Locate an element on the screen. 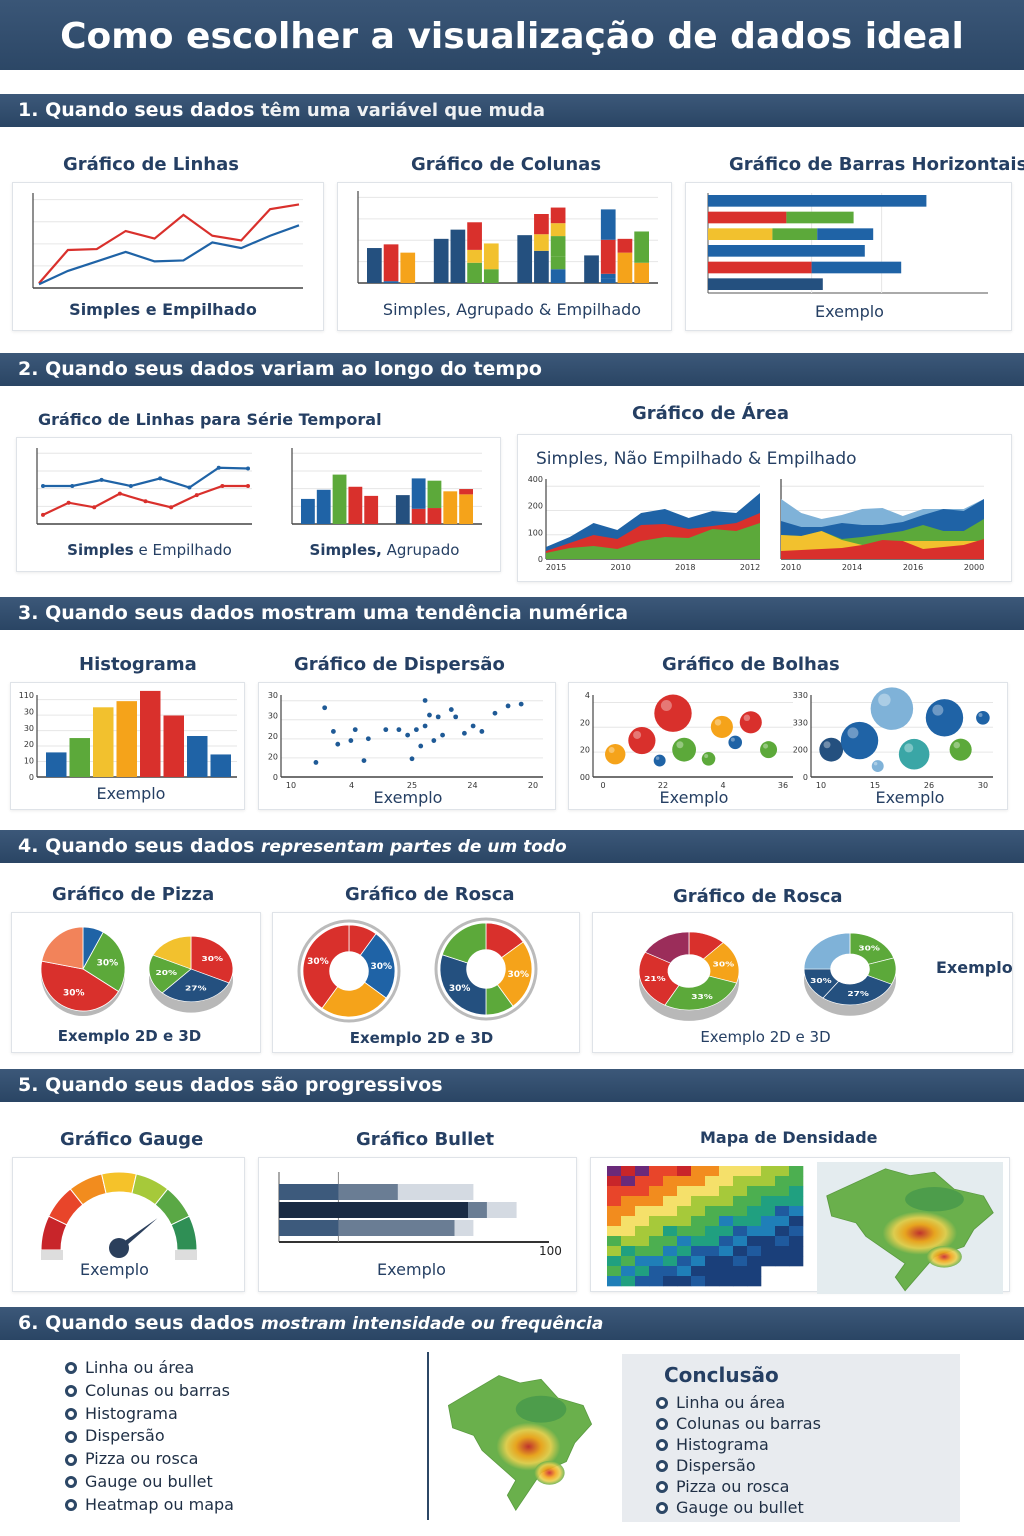 Image resolution: width=1024 pixels, height=1536 pixels. pie-panel: 30% 30% 30% 27% 20% Exemplo 2D e 3D is located at coordinates (136, 982).